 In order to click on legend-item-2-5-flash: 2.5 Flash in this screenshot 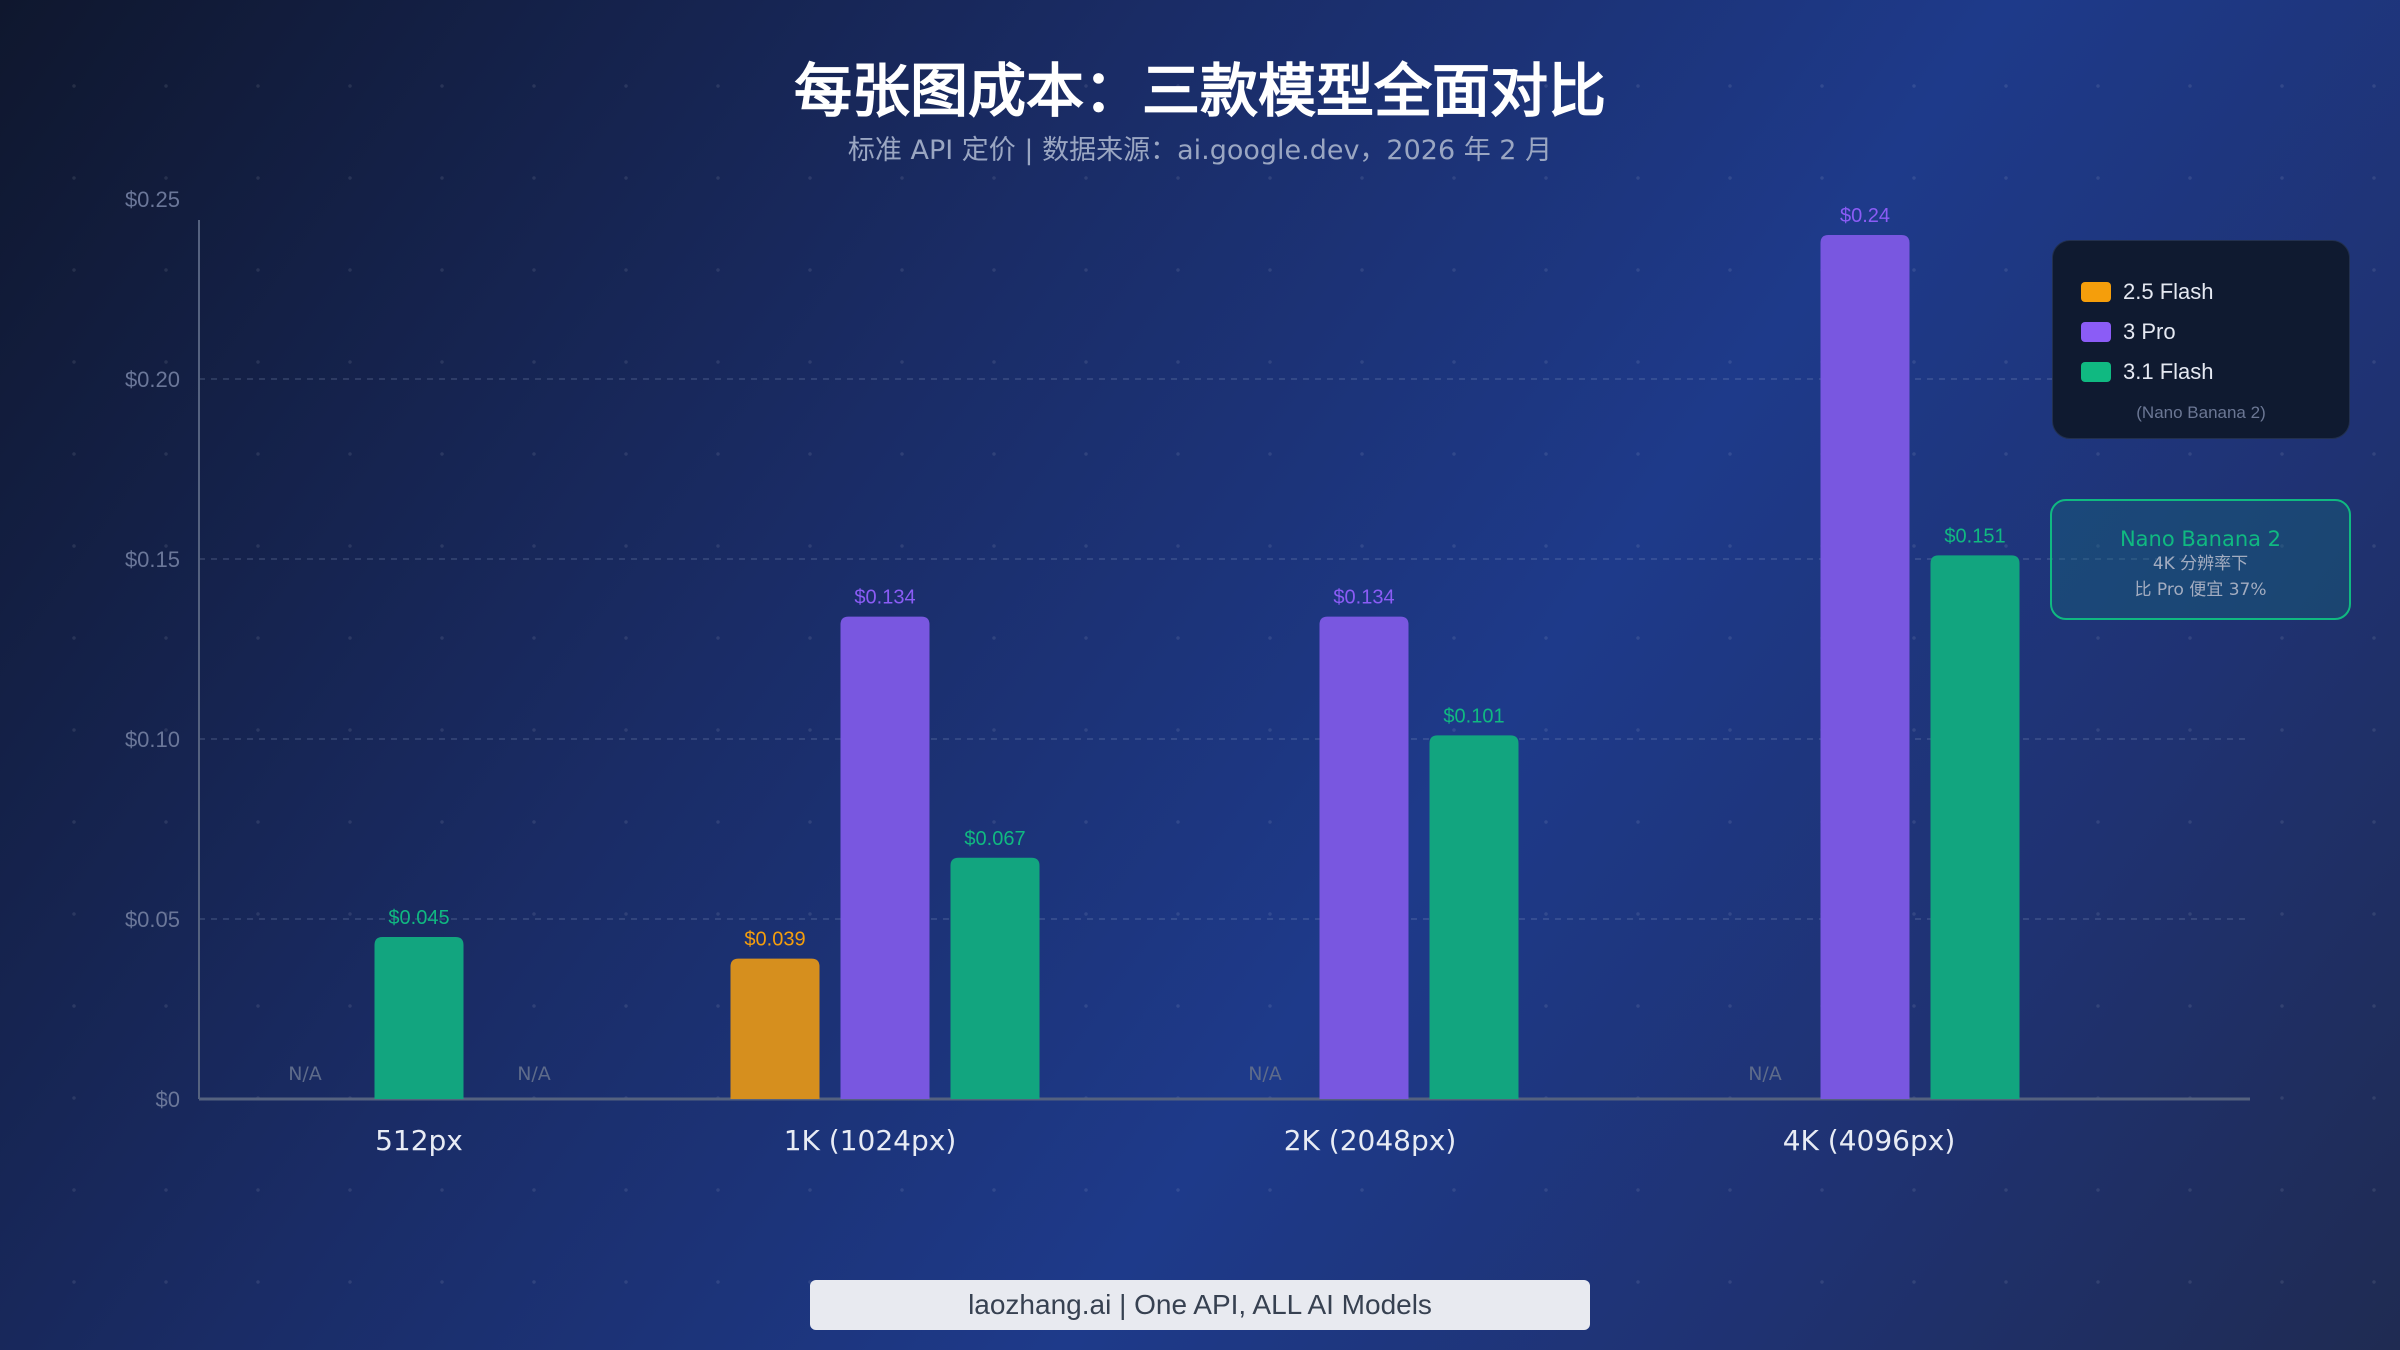, I will do `click(2147, 292)`.